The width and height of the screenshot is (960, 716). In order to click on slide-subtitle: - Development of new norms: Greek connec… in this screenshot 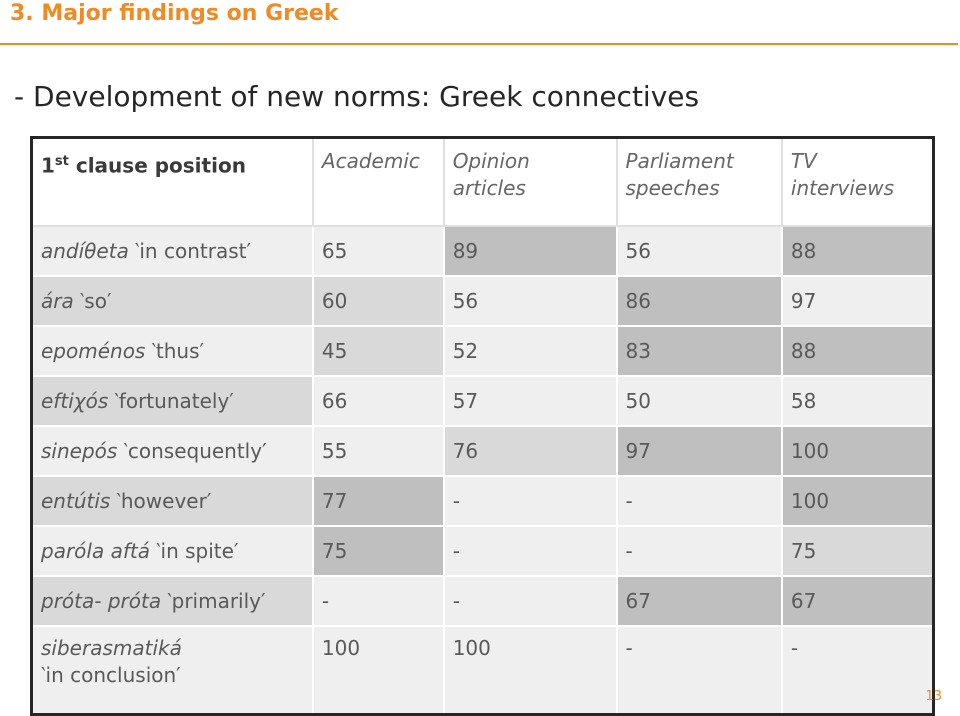, I will do `click(357, 96)`.